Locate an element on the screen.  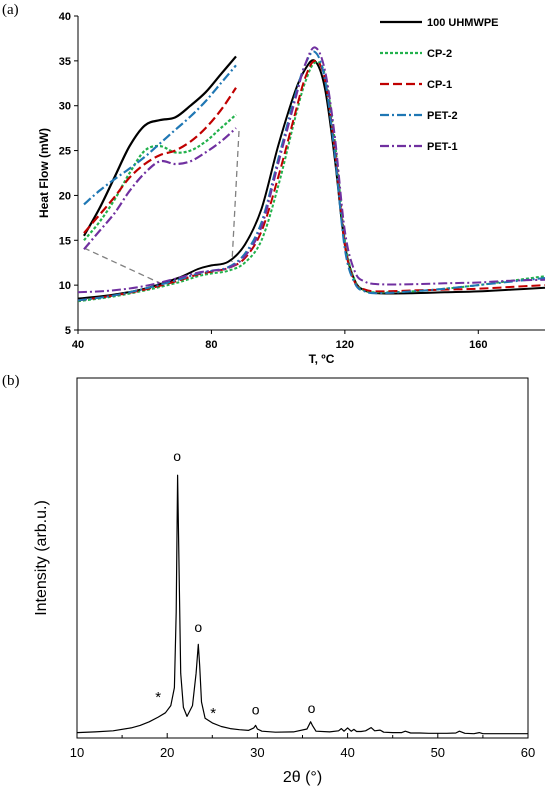
legend-label: CP-2 is located at coordinates (439, 54).